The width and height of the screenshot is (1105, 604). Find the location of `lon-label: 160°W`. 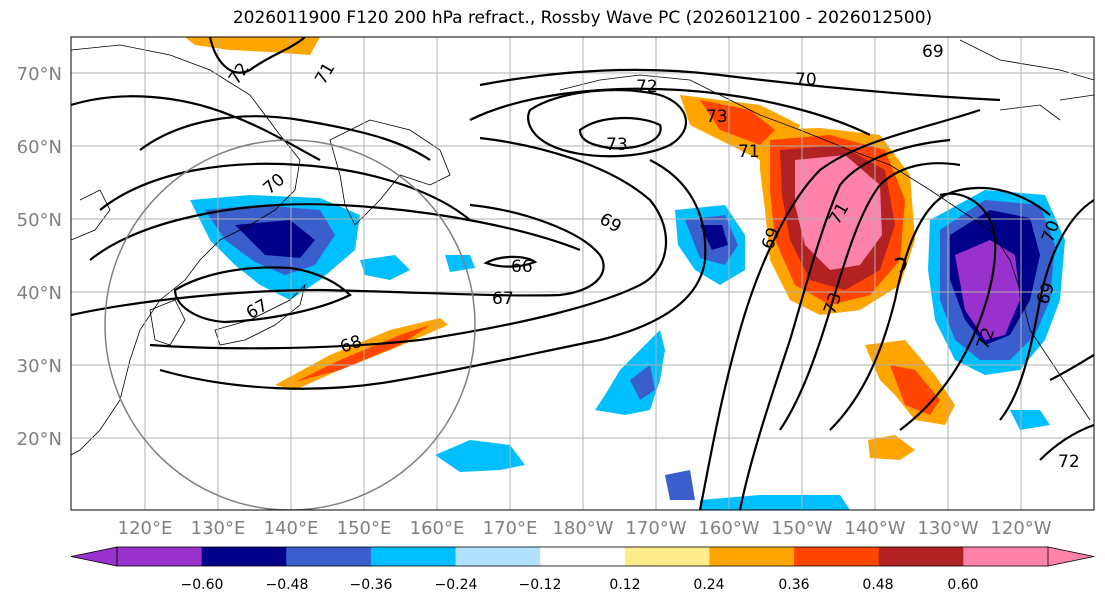

lon-label: 160°W is located at coordinates (728, 528).